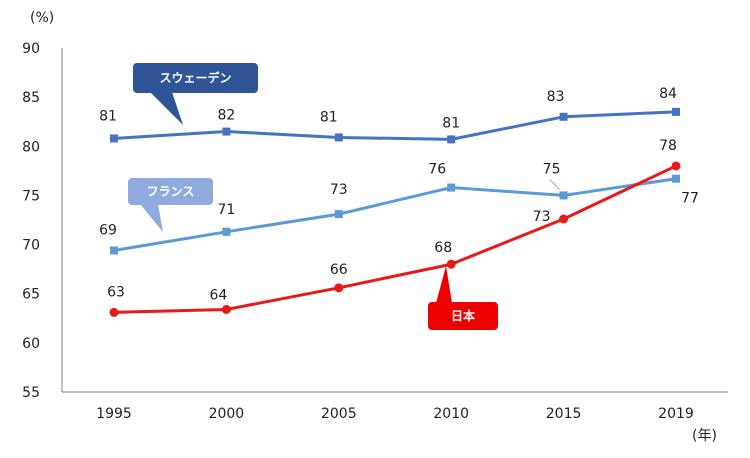  I want to click on y-tick-label: 90, so click(31, 49).